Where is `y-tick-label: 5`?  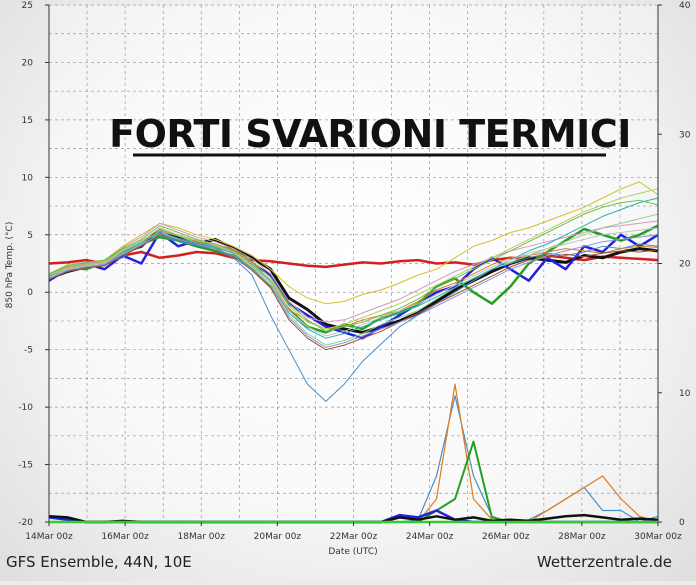 y-tick-label: 5 is located at coordinates (30, 236).